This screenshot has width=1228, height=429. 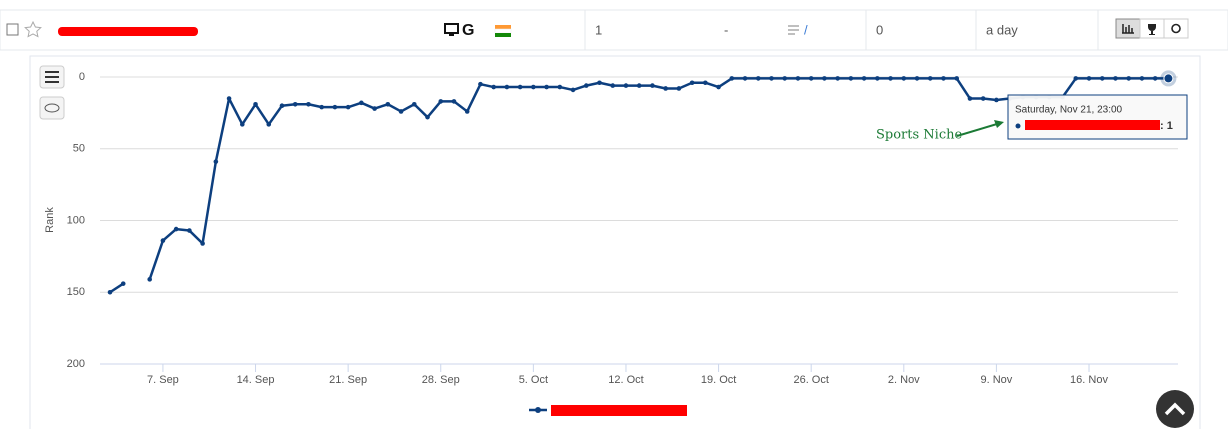 What do you see at coordinates (76, 292) in the screenshot?
I see `y-tick-label: 150` at bounding box center [76, 292].